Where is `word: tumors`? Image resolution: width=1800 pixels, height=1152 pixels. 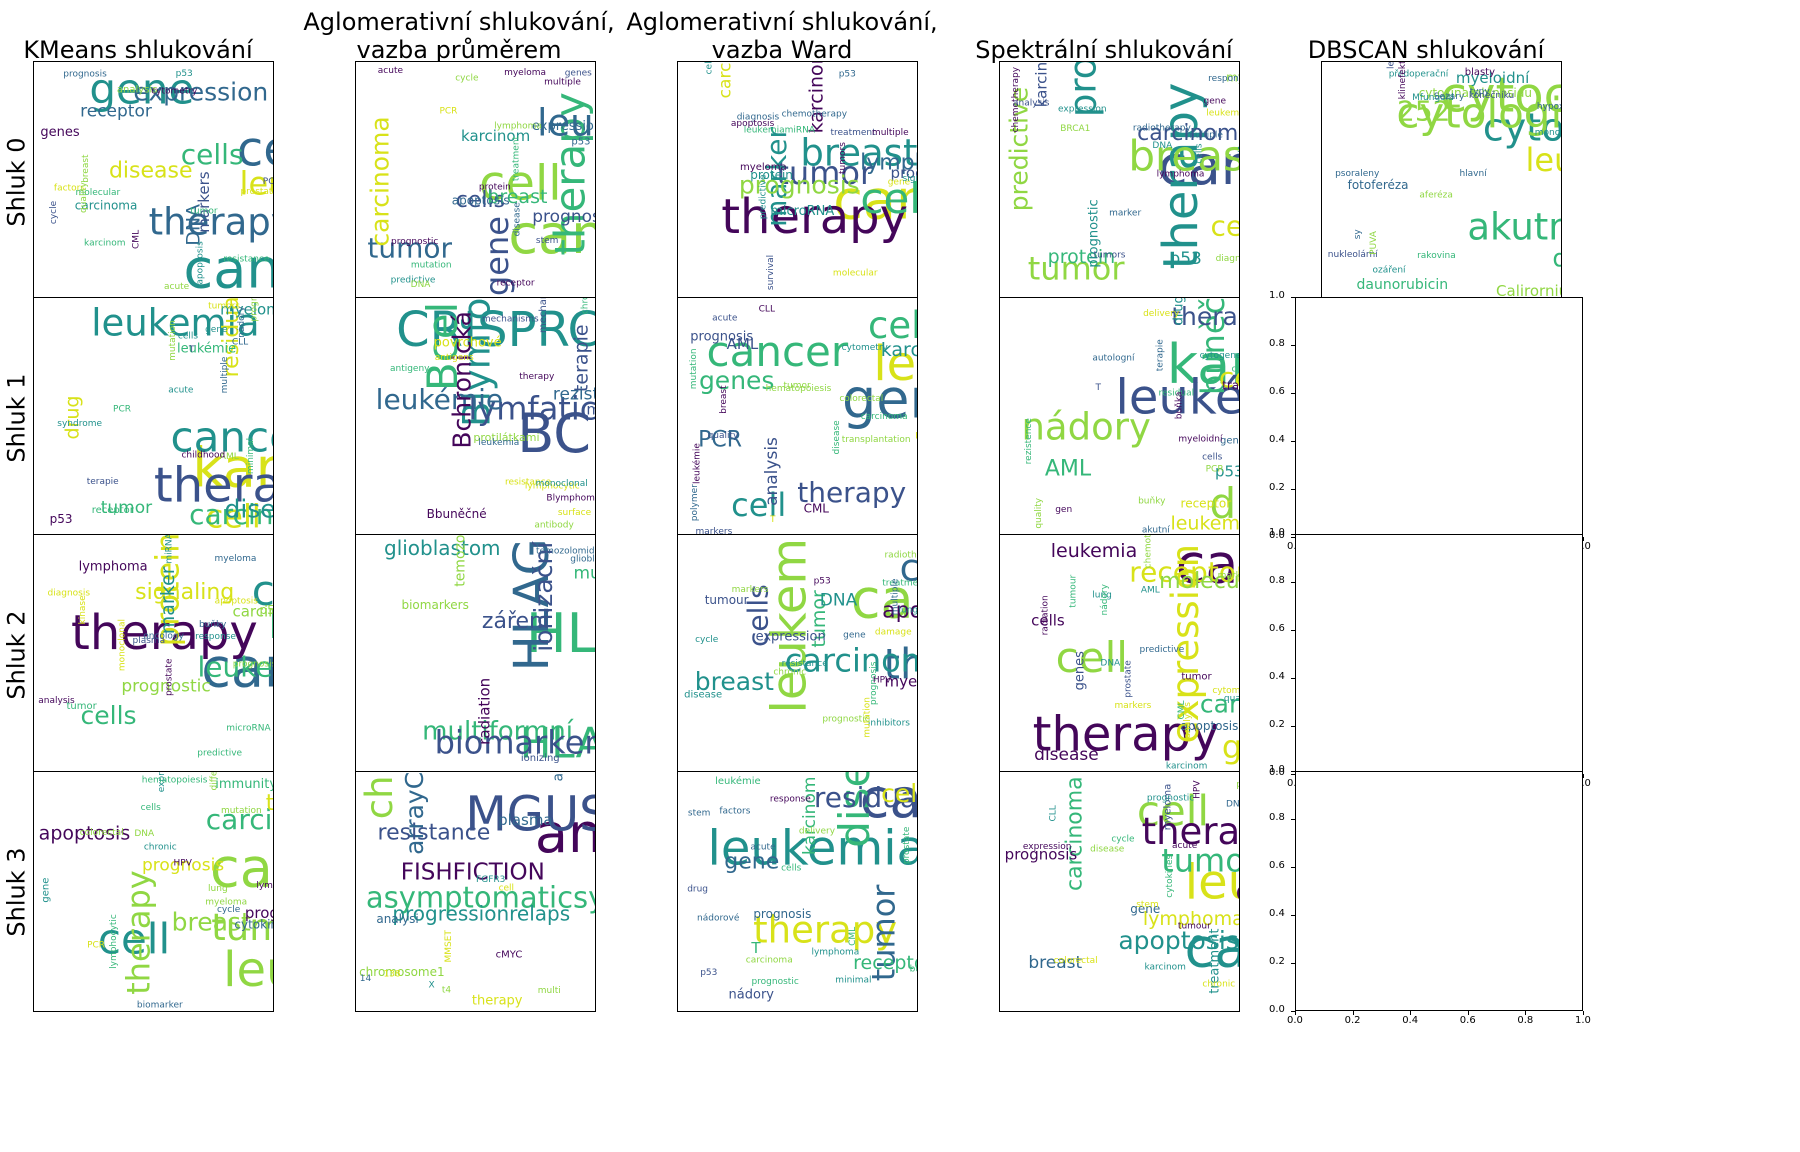 word: tumors is located at coordinates (1110, 256).